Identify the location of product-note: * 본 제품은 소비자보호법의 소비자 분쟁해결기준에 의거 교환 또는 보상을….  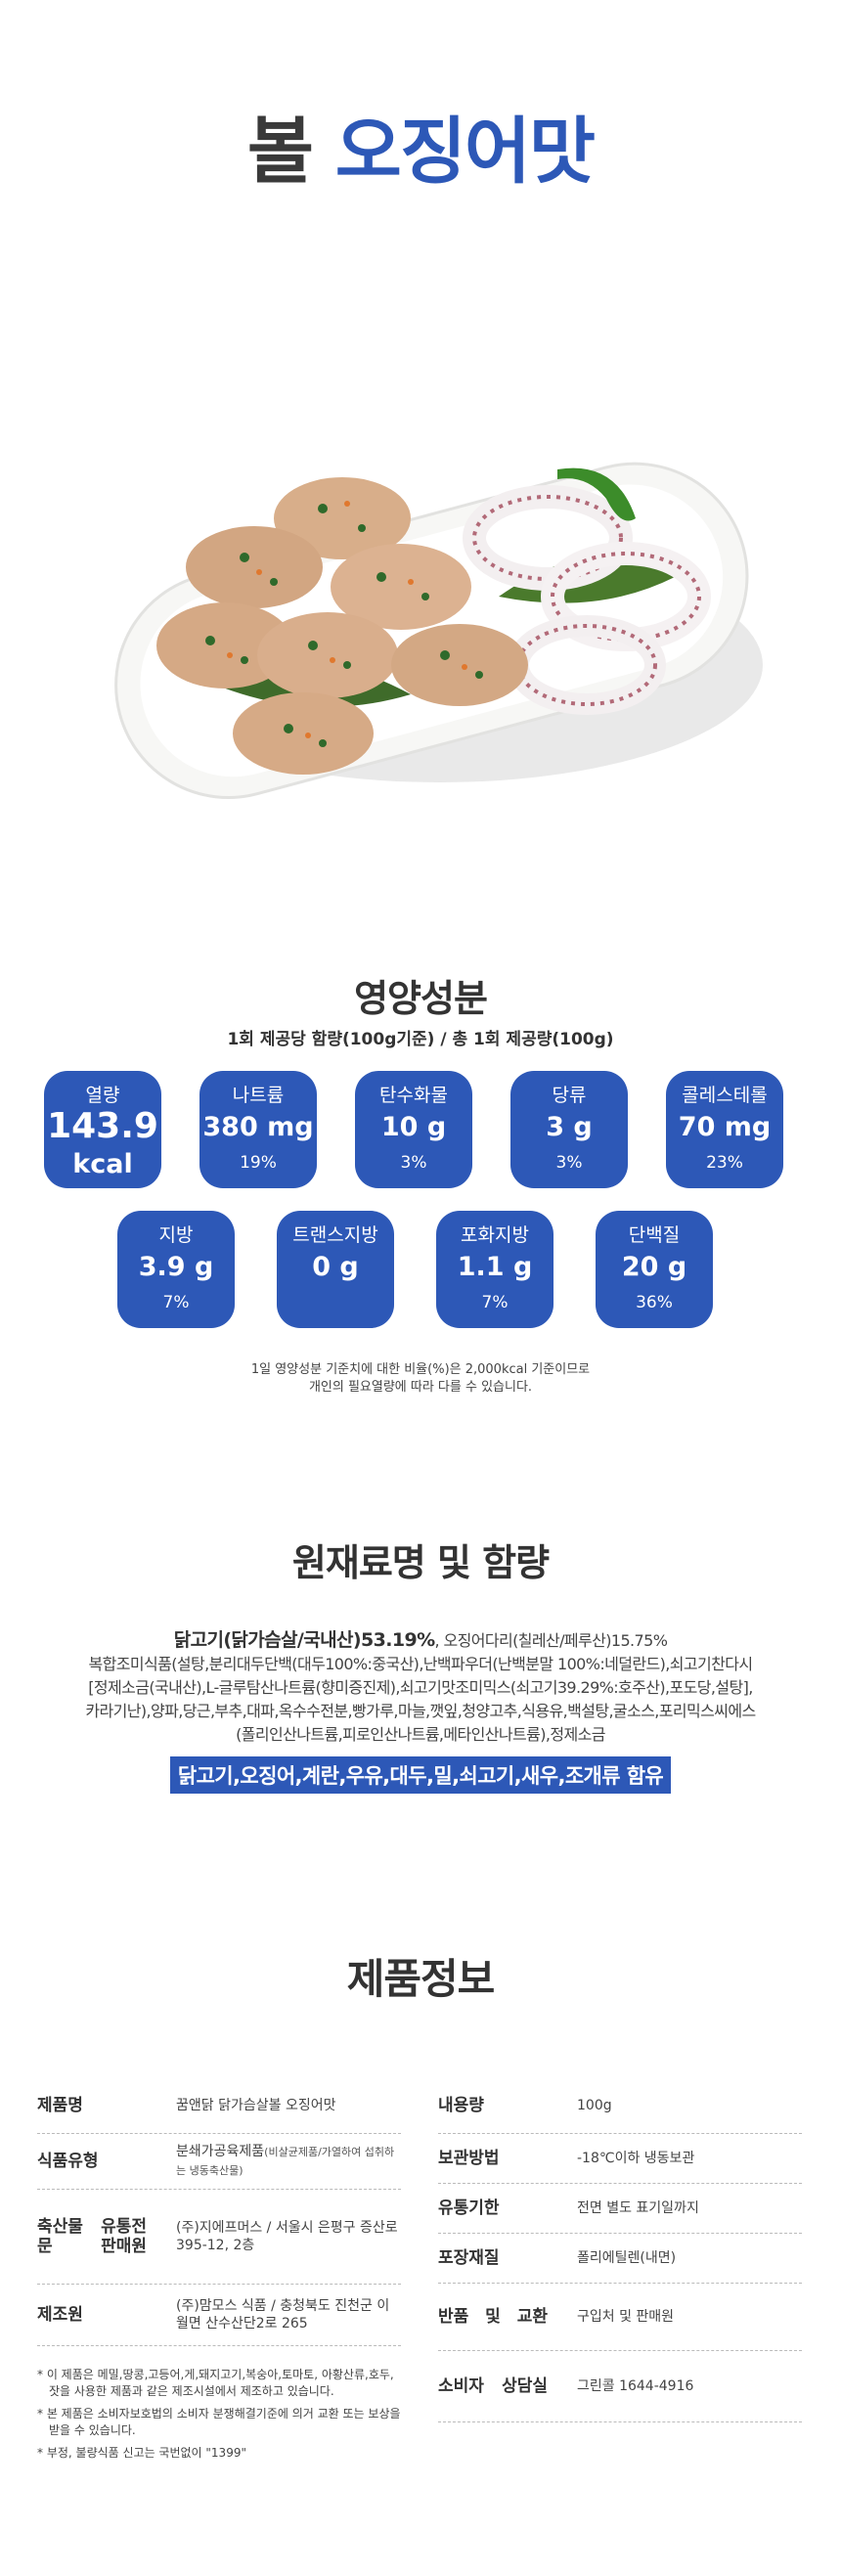
(219, 2422).